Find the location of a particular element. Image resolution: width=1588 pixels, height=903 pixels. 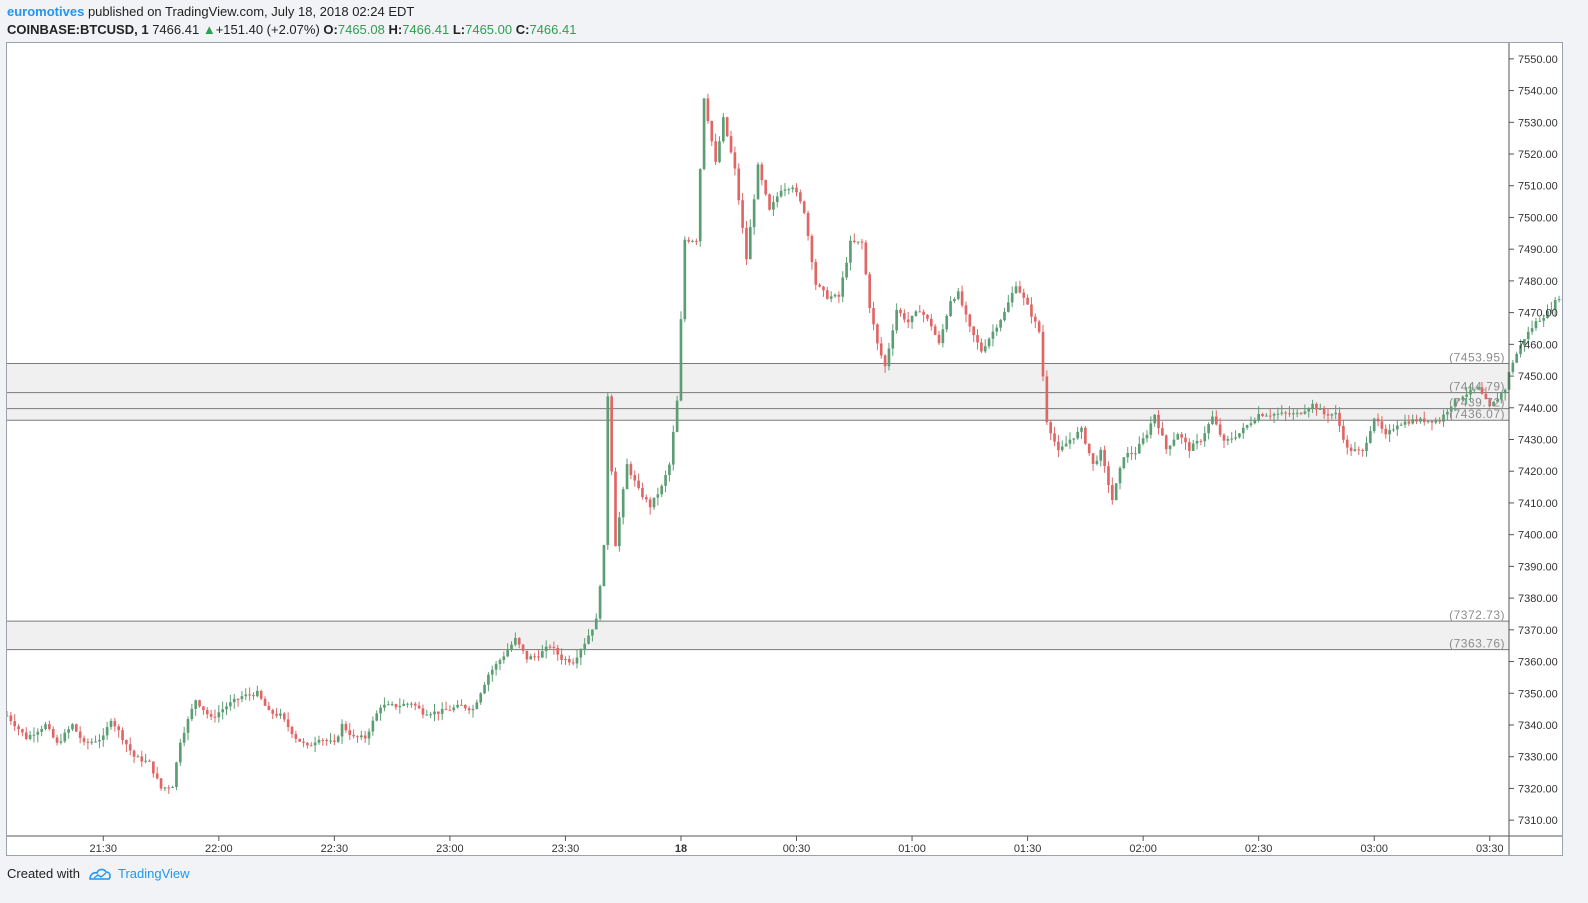

price-change: +151.40 (+2.07%) is located at coordinates (267, 29).